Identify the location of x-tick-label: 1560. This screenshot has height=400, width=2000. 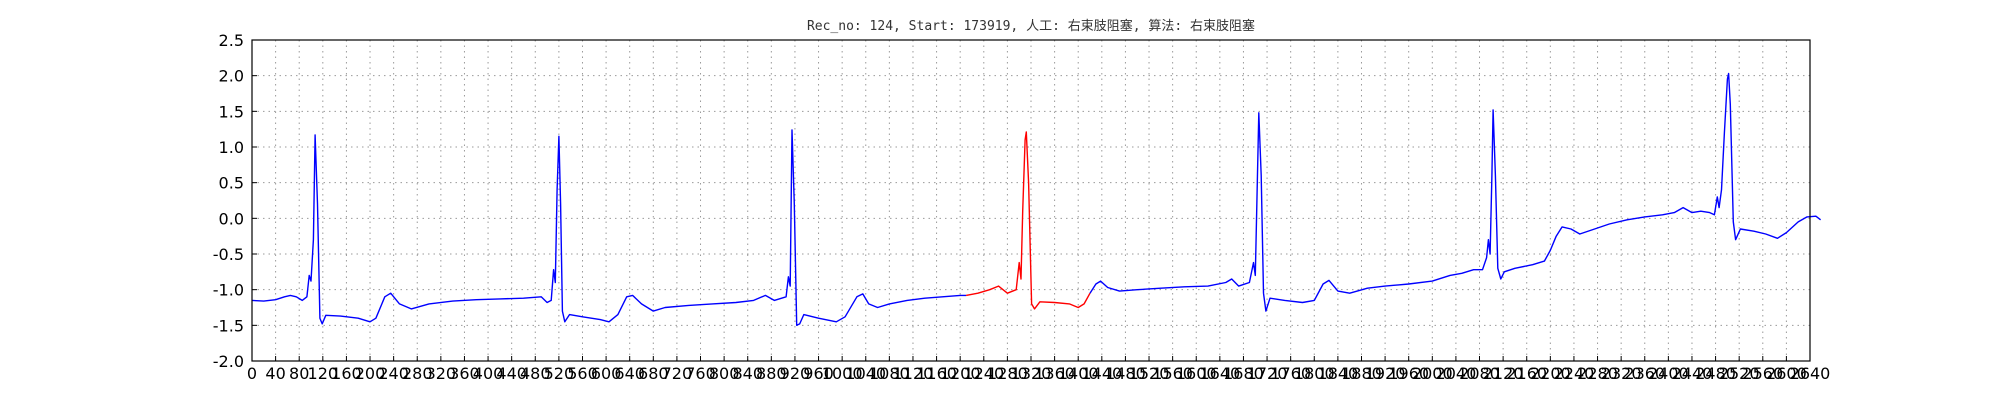
(1172, 373).